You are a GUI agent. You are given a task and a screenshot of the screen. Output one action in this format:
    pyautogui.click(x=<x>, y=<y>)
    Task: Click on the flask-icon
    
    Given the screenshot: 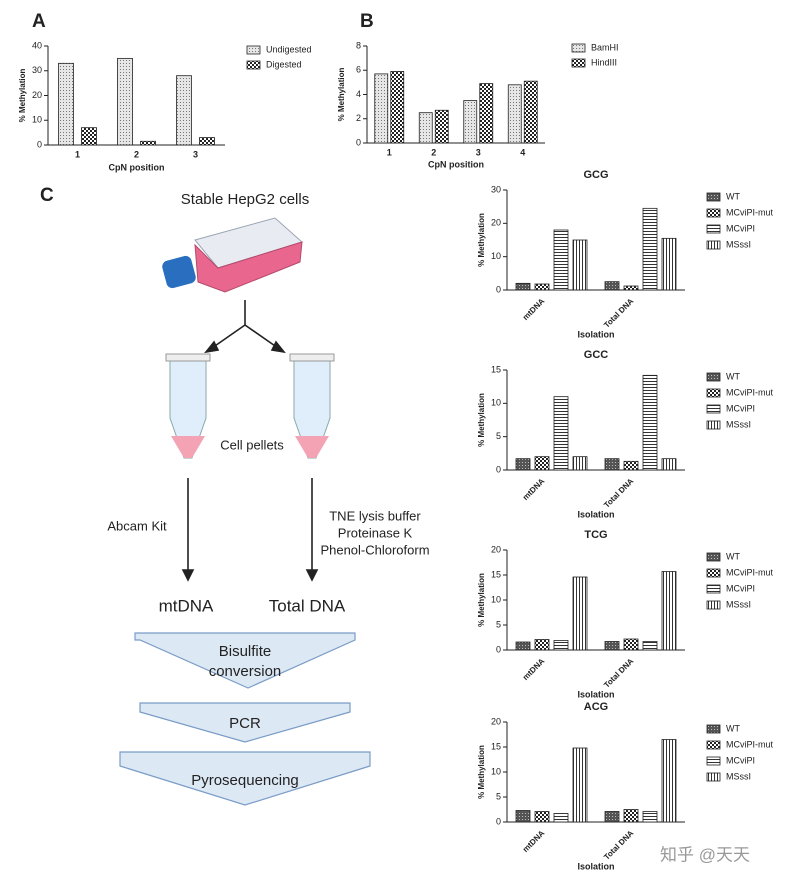 What is the action you would take?
    pyautogui.click(x=232, y=255)
    